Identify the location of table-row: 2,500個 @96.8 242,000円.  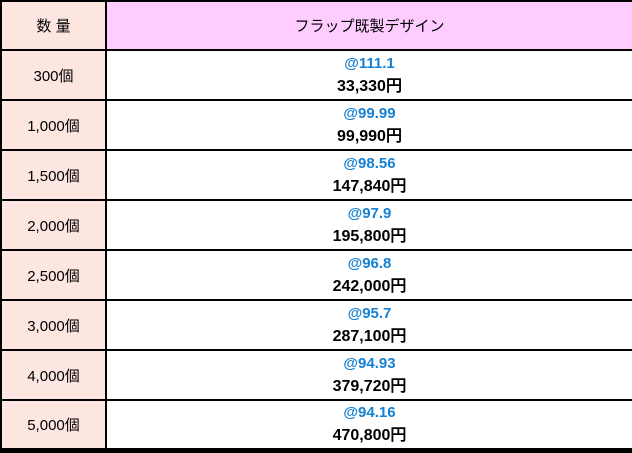
(316, 275).